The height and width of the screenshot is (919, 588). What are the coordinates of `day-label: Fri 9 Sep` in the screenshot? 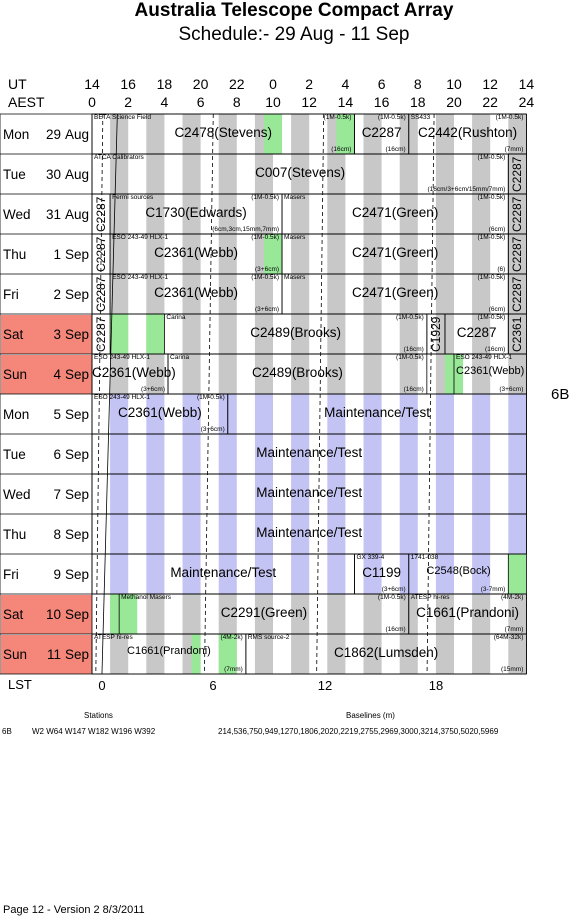 It's located at (47, 574).